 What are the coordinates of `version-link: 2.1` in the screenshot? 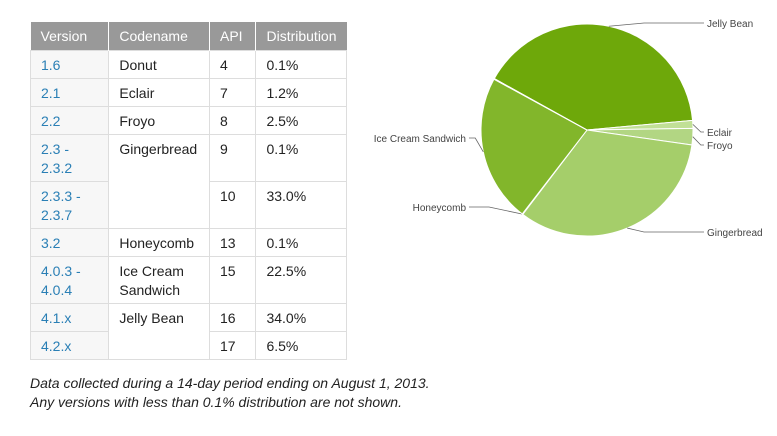 It's located at (69, 92).